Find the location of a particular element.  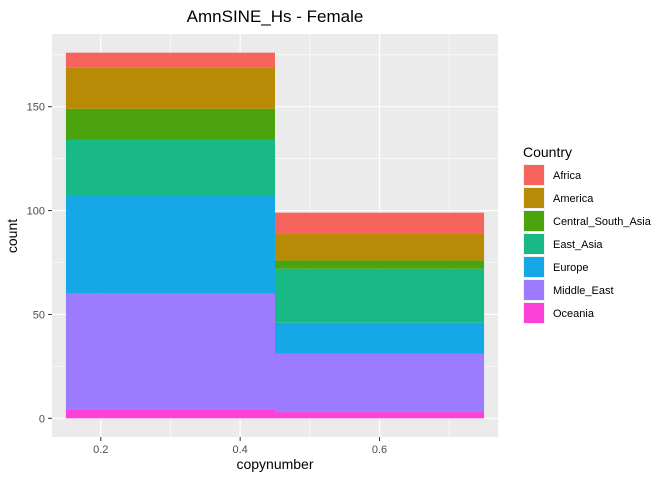

legend-label: Europe is located at coordinates (570, 268).